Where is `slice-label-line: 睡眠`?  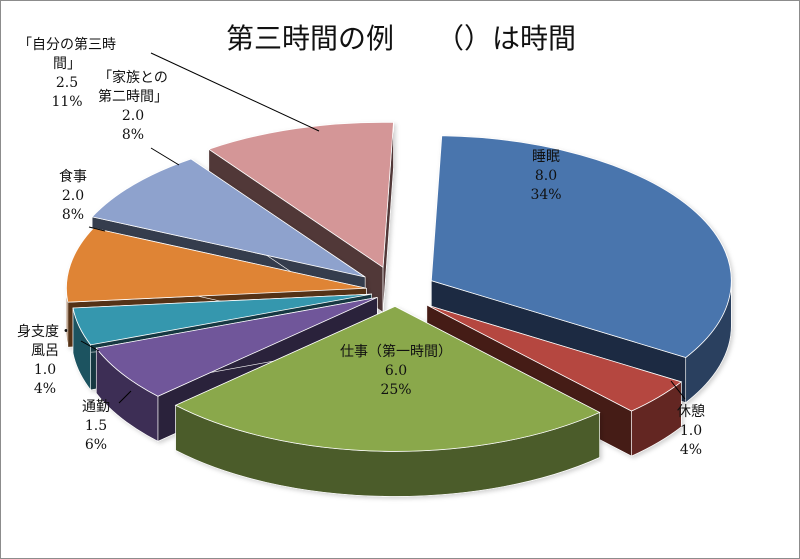
slice-label-line: 睡眠 is located at coordinates (546, 157).